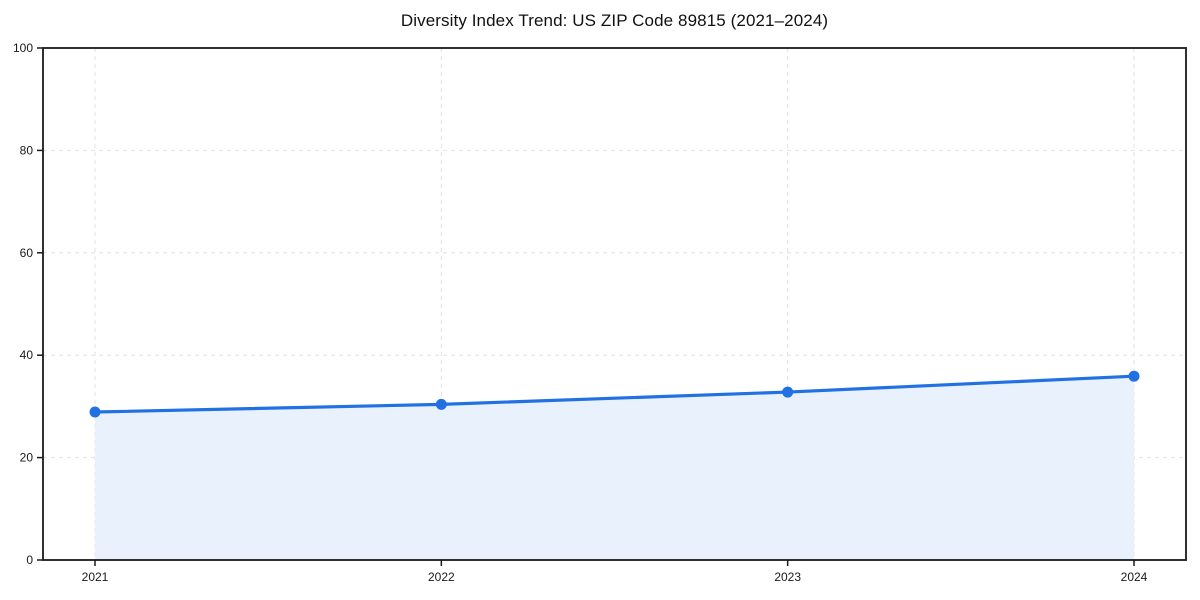 The height and width of the screenshot is (600, 1200). What do you see at coordinates (29, 560) in the screenshot?
I see `y-tick-label: 0` at bounding box center [29, 560].